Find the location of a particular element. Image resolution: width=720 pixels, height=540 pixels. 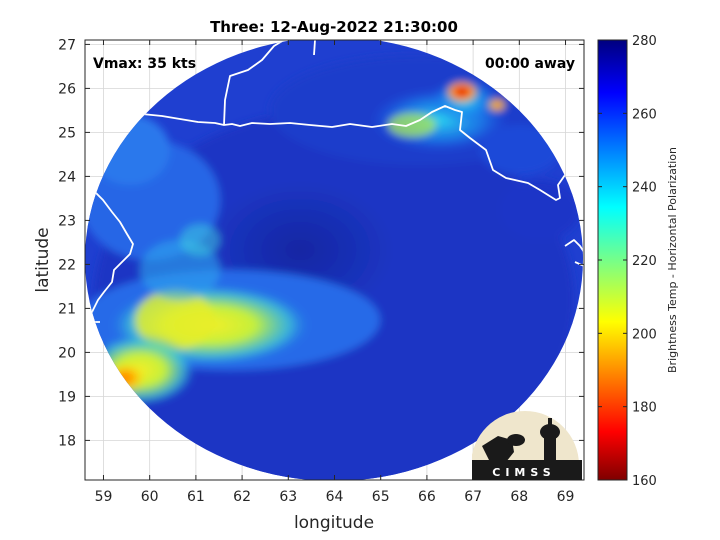

y-tick-label: 24 is located at coordinates (67, 177).